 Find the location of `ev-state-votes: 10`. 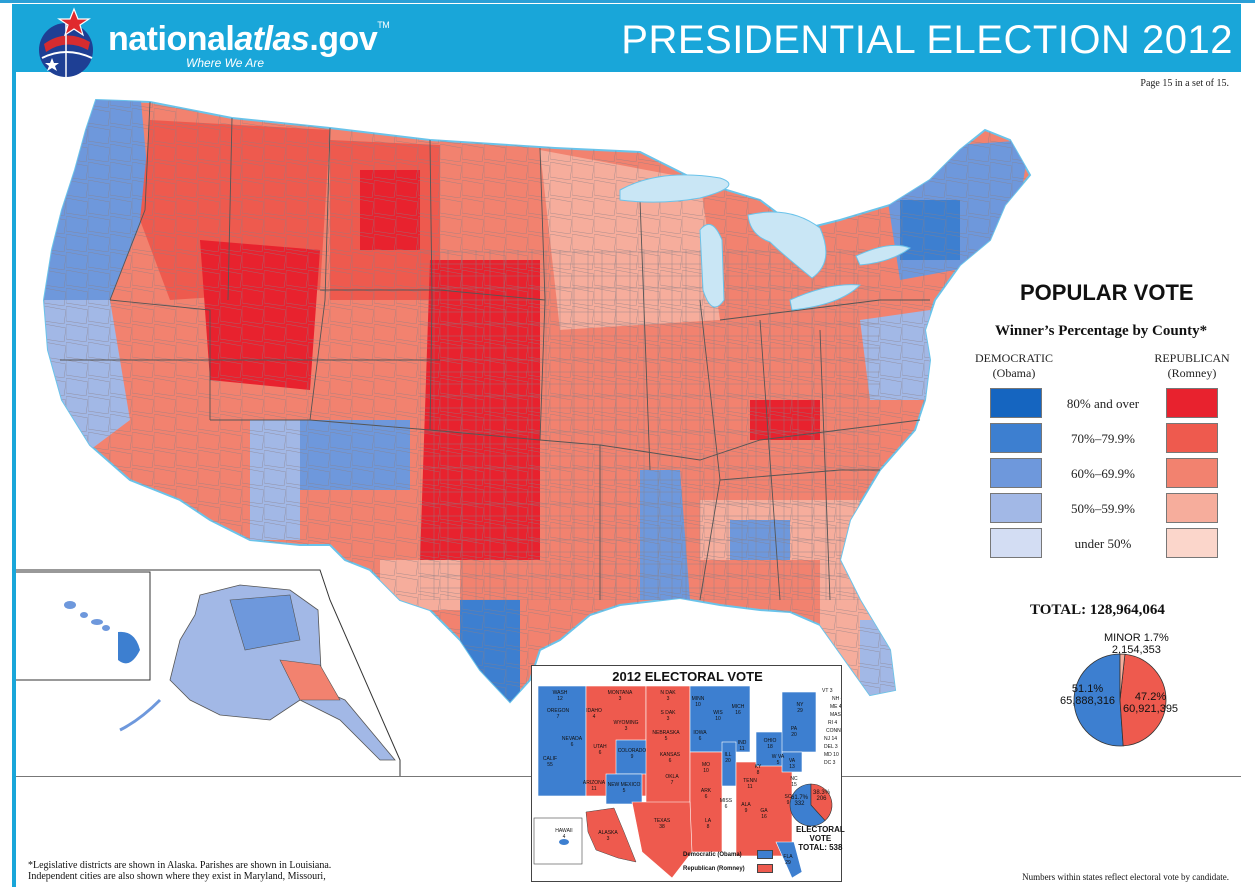

ev-state-votes: 10 is located at coordinates (706, 771).